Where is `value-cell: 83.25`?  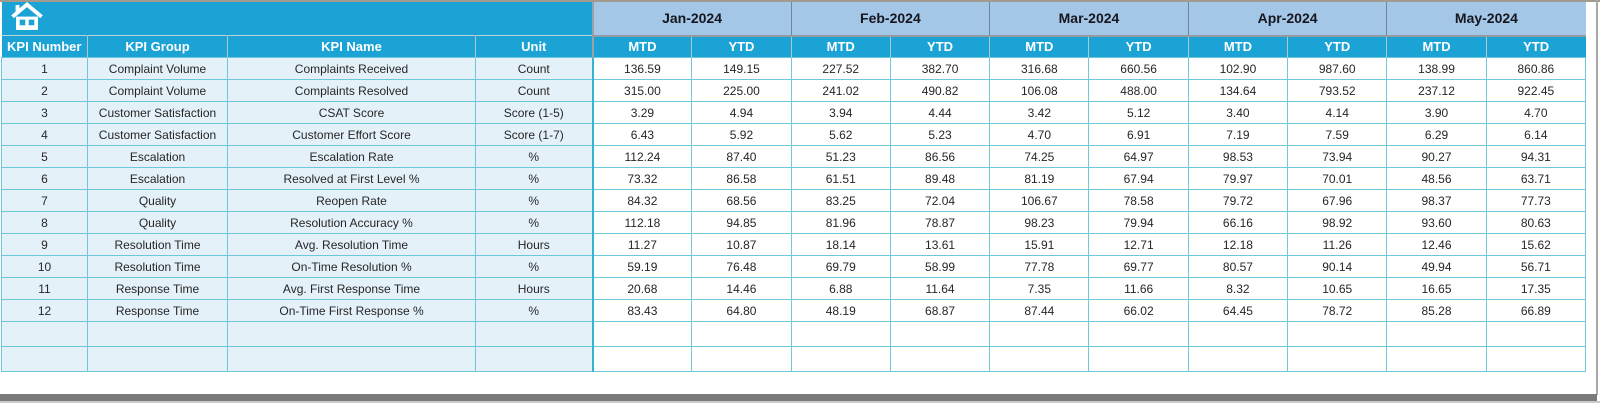
value-cell: 83.25 is located at coordinates (840, 200).